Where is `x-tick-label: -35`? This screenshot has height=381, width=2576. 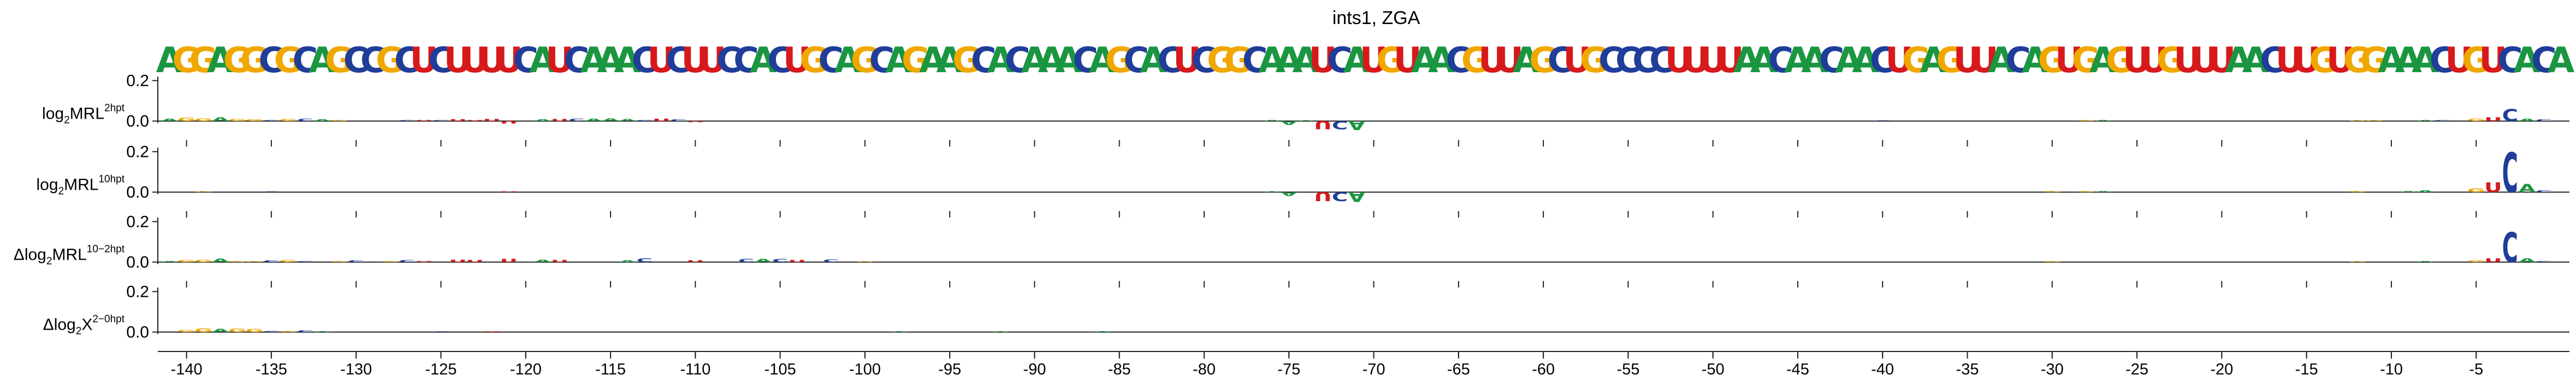
x-tick-label: -35 is located at coordinates (1967, 369).